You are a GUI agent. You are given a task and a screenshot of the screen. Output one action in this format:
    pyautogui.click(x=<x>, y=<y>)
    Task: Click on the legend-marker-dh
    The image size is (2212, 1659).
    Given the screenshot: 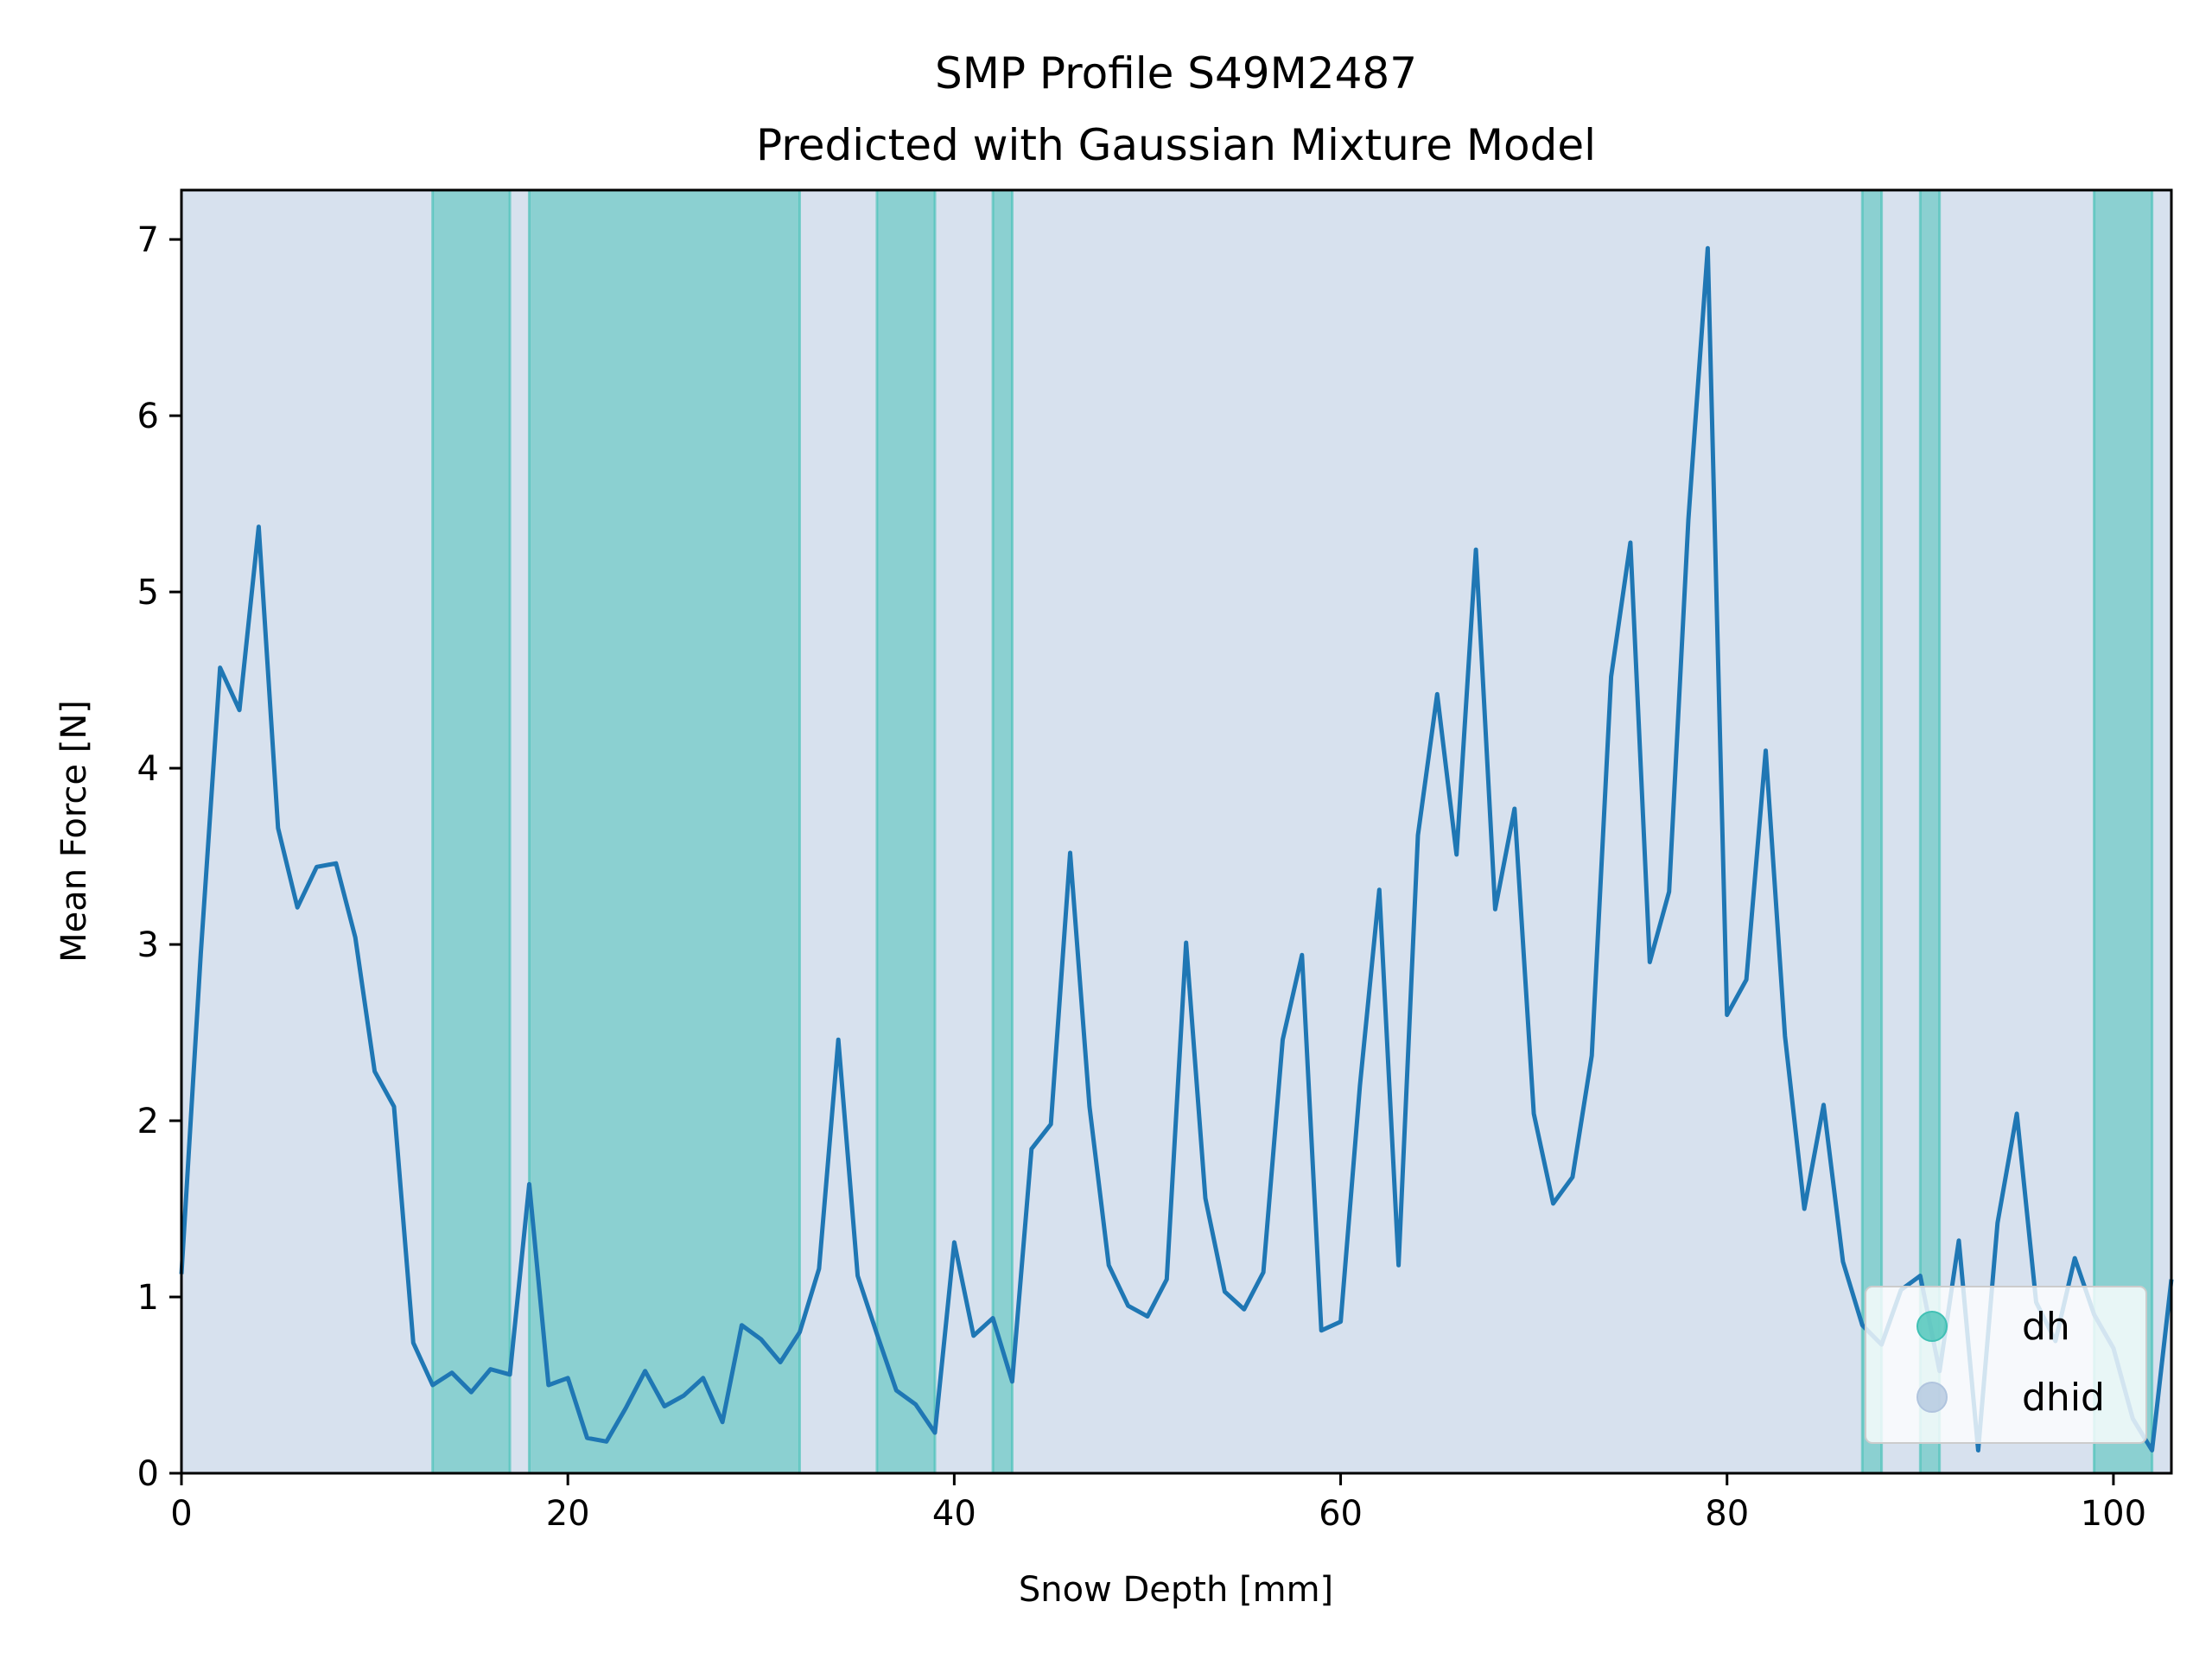 What is the action you would take?
    pyautogui.click(x=1932, y=1326)
    